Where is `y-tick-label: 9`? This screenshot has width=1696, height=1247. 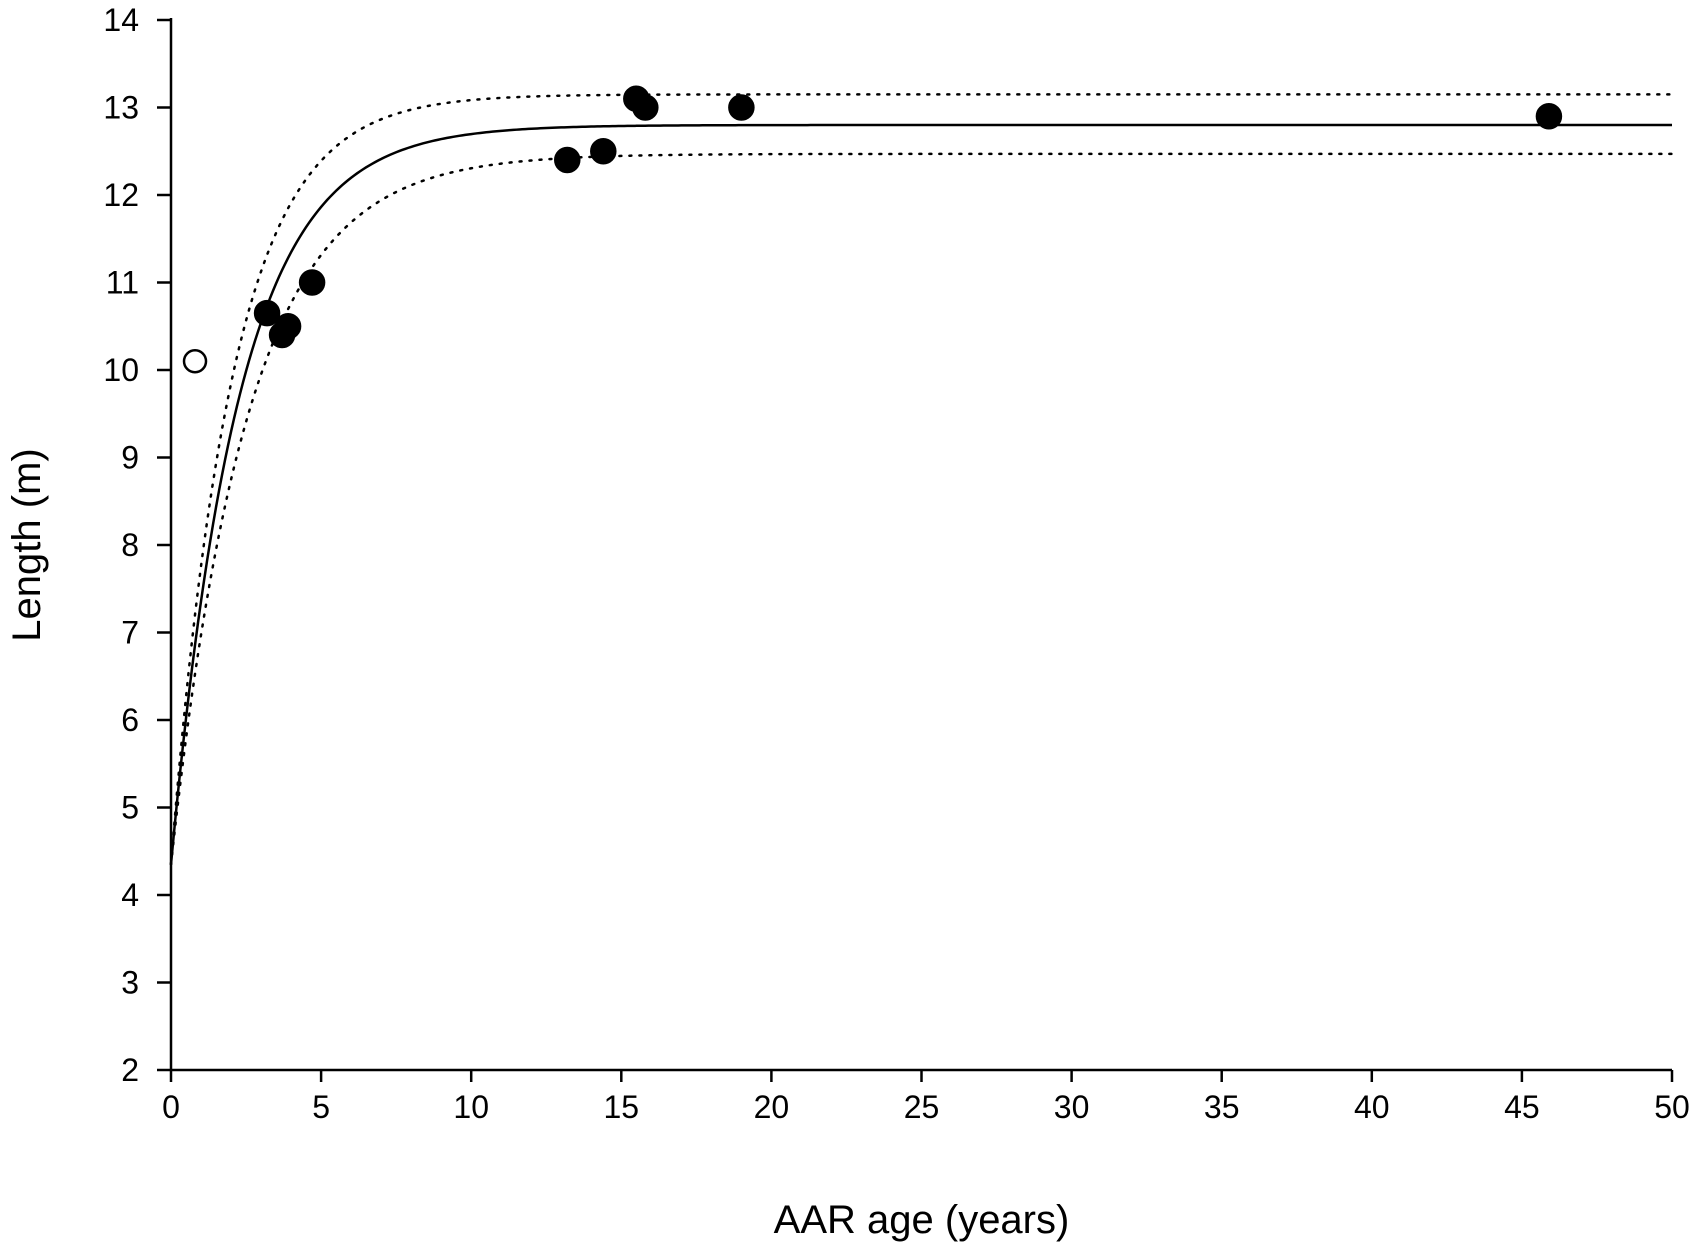
y-tick-label: 9 is located at coordinates (130, 458).